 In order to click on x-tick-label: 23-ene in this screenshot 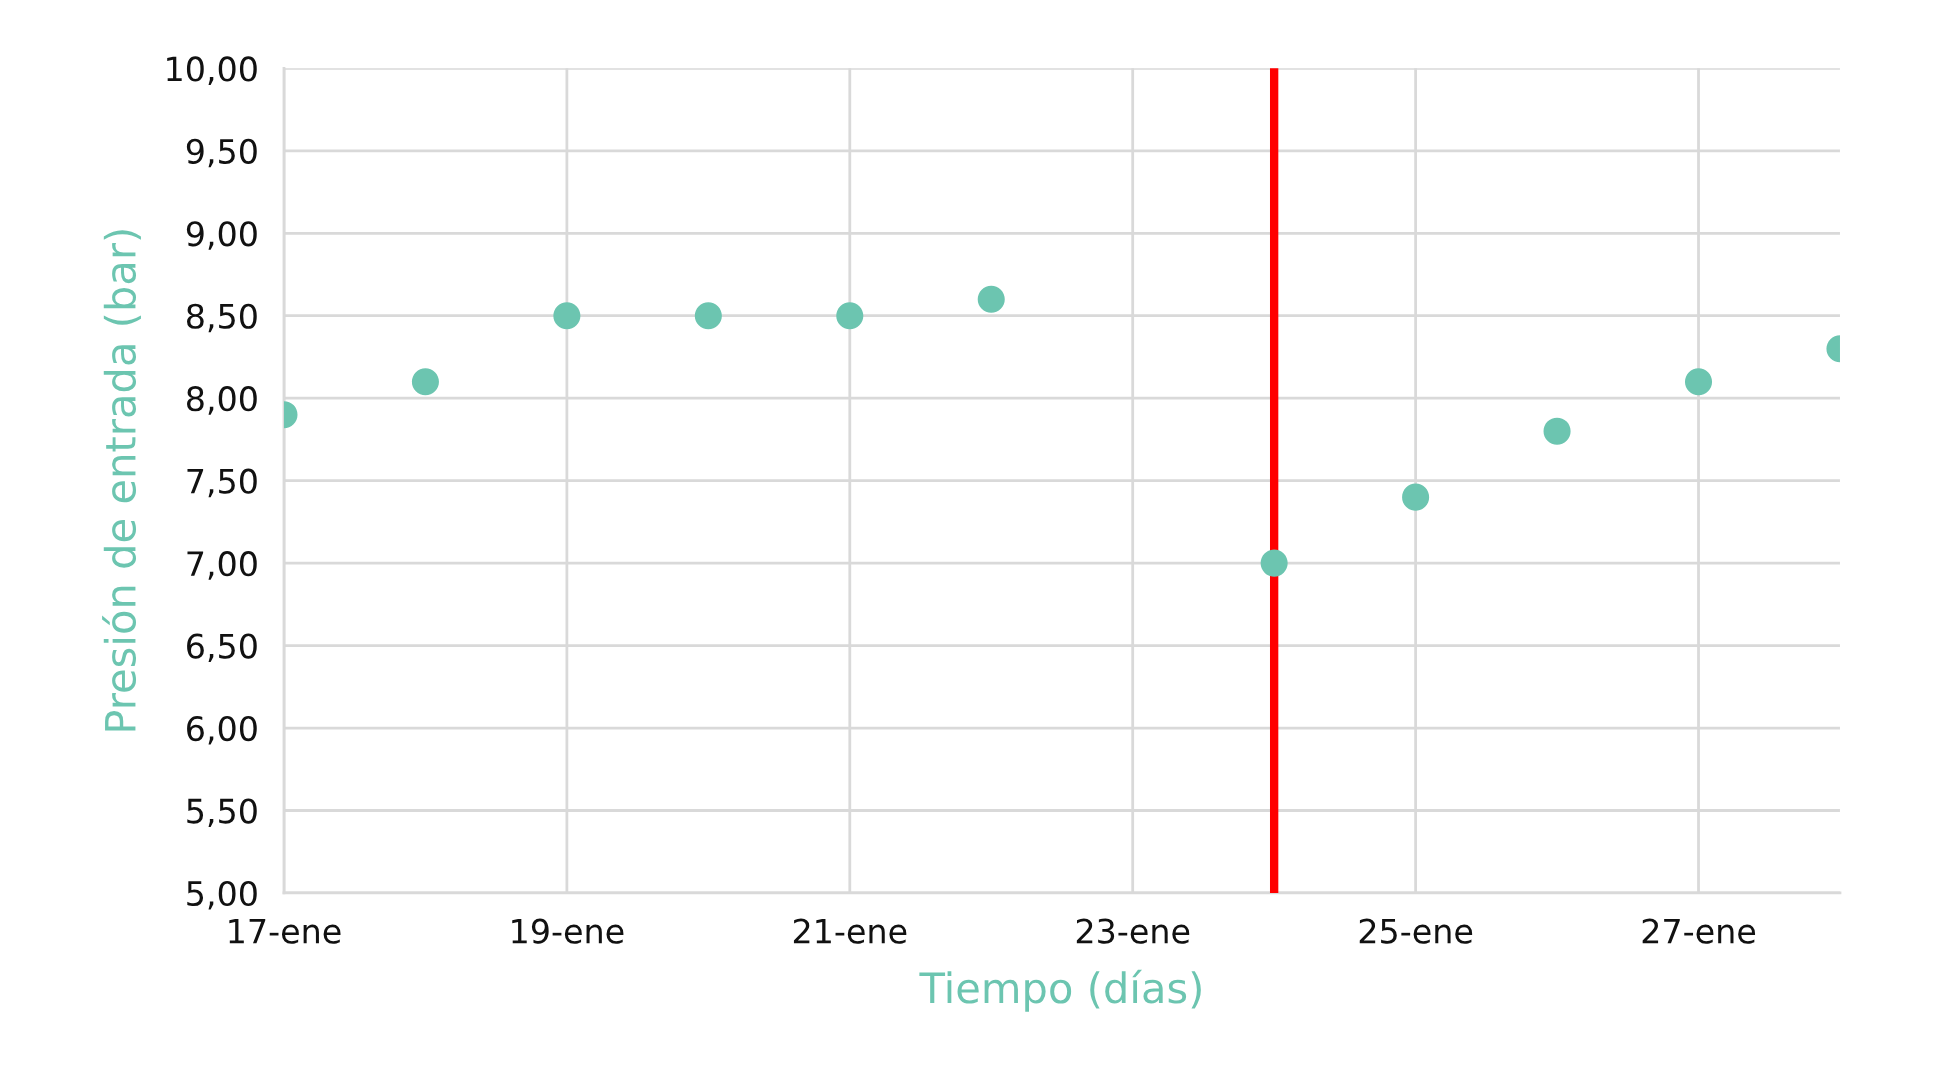, I will do `click(1133, 931)`.